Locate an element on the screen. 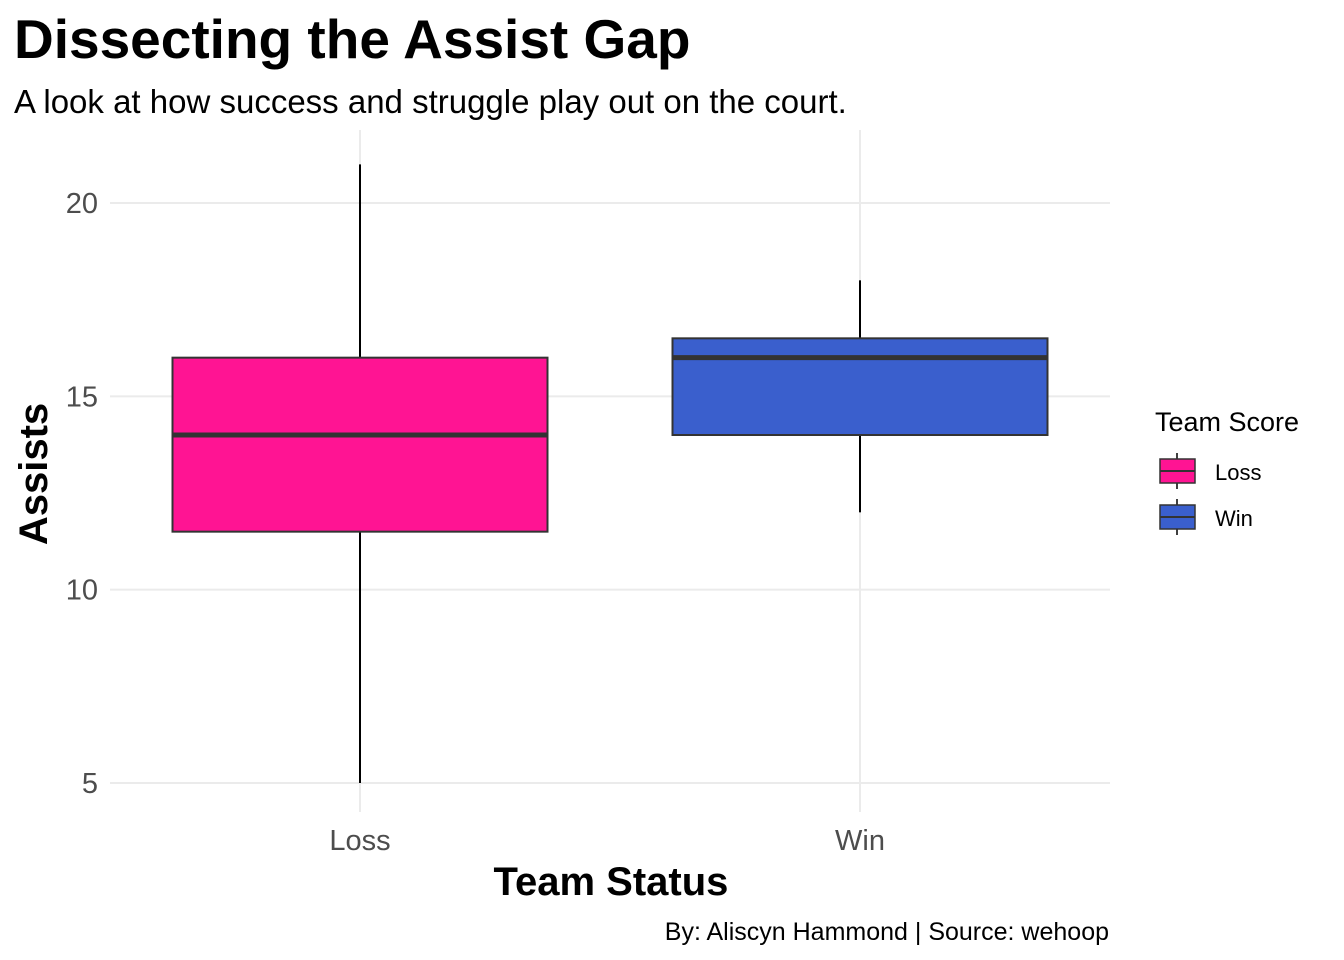 This screenshot has width=1344, height=960. box-iqr-loss is located at coordinates (360, 444).